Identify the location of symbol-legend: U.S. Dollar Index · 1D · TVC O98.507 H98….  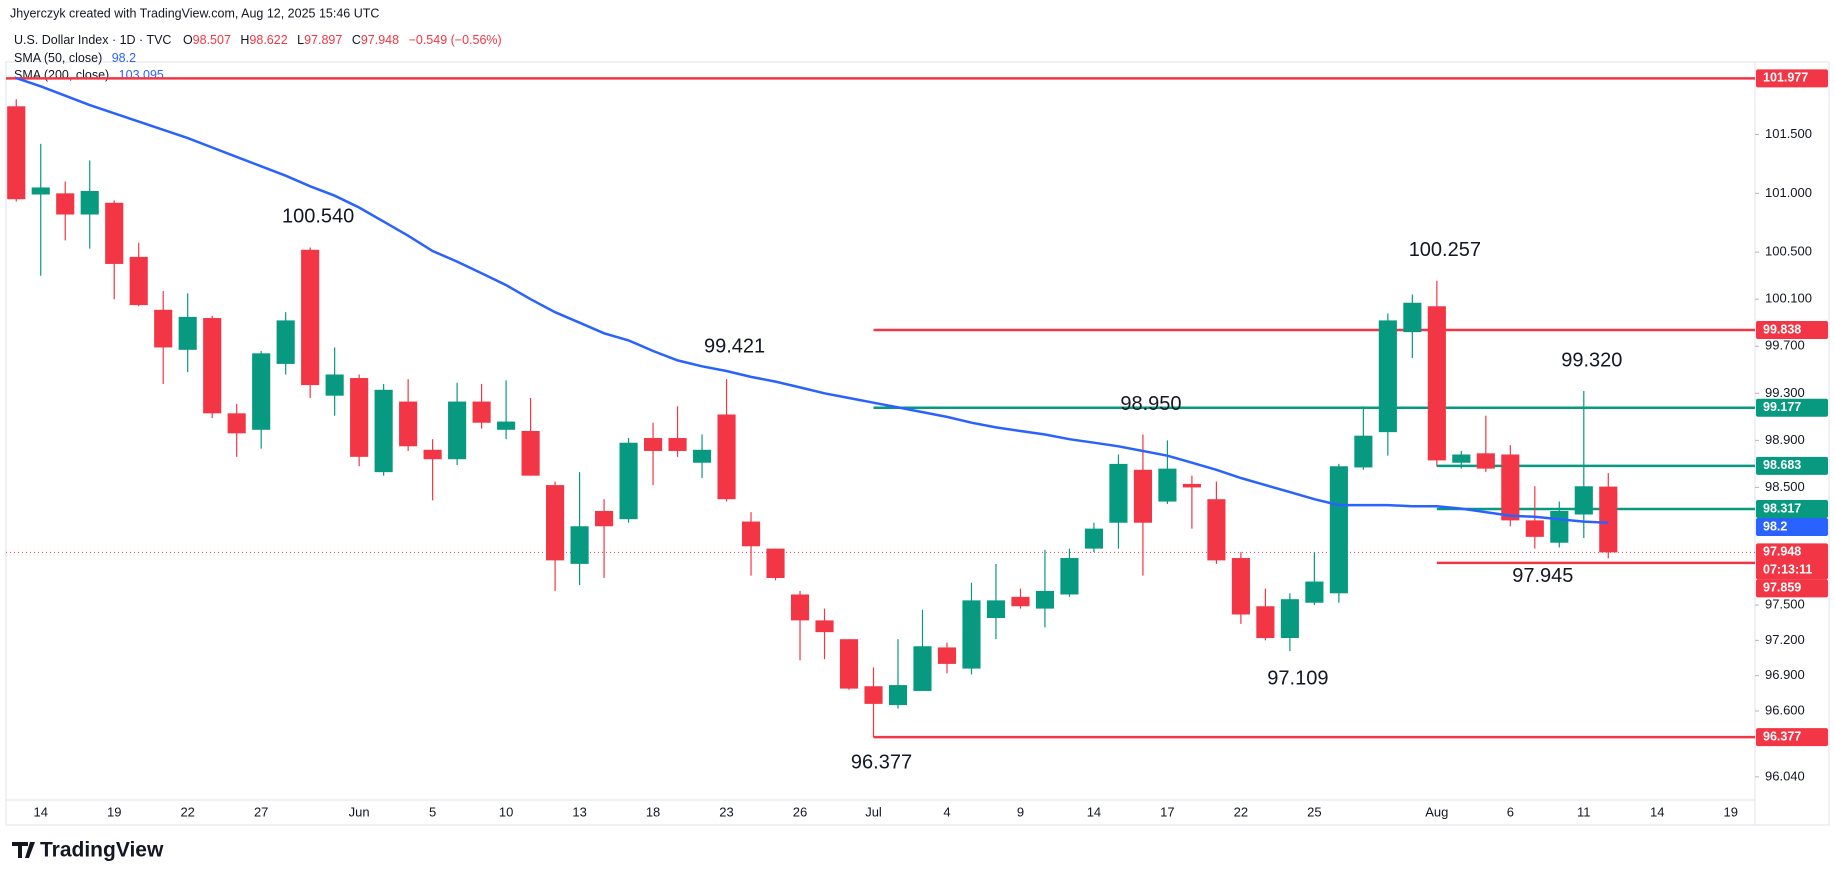
(258, 40).